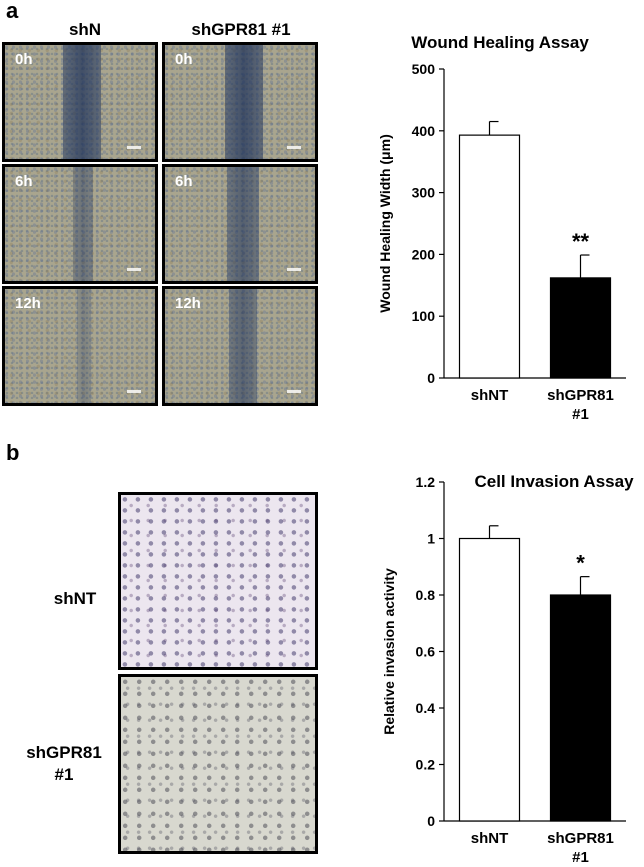 The width and height of the screenshot is (644, 867). Describe the element at coordinates (389, 651) in the screenshot. I see `y-axis-label: Relative invasion activity` at that location.